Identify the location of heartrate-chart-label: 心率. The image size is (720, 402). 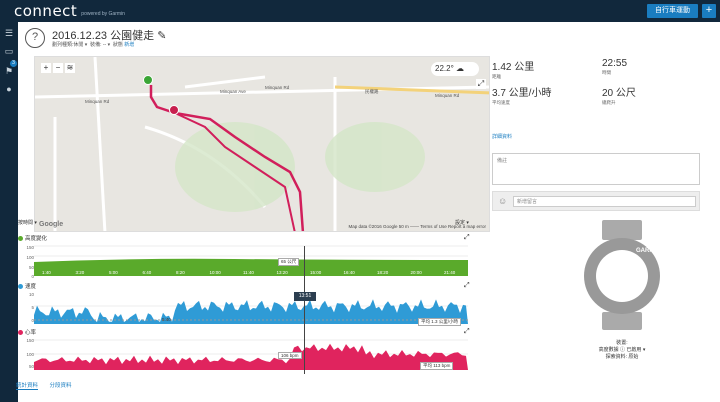
(27, 332).